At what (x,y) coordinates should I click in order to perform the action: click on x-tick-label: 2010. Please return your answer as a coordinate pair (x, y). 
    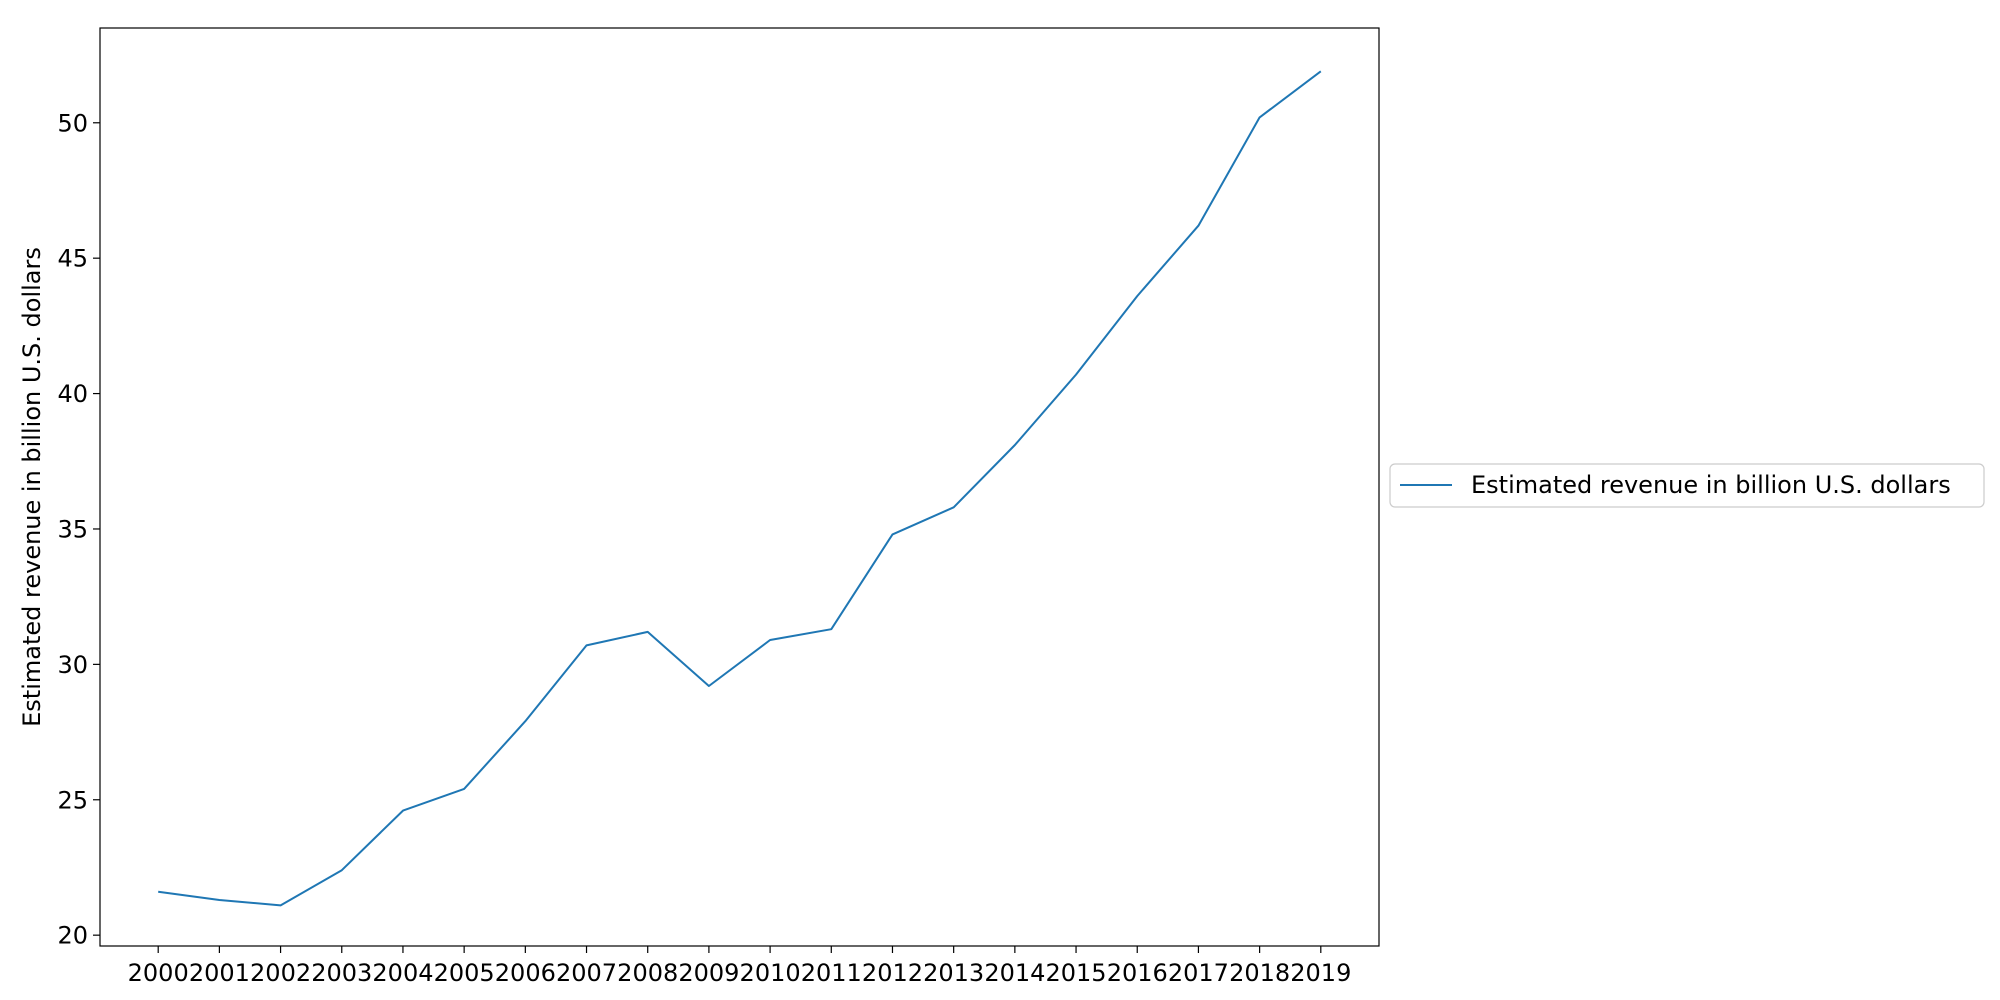
    Looking at the image, I should click on (770, 973).